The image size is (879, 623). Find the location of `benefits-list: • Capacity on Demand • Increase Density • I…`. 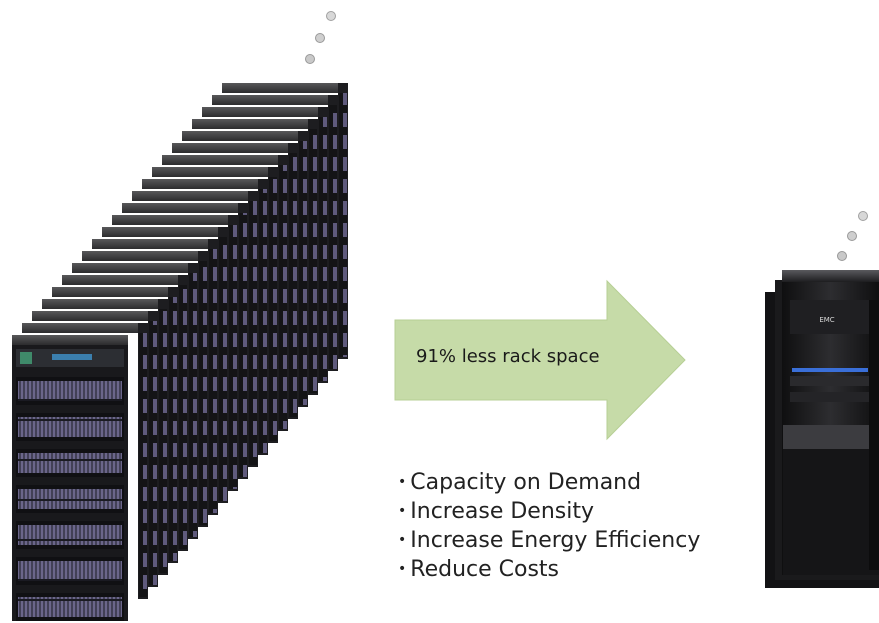

benefits-list: • Capacity on Demand • Increase Density • I… is located at coordinates (549, 526).